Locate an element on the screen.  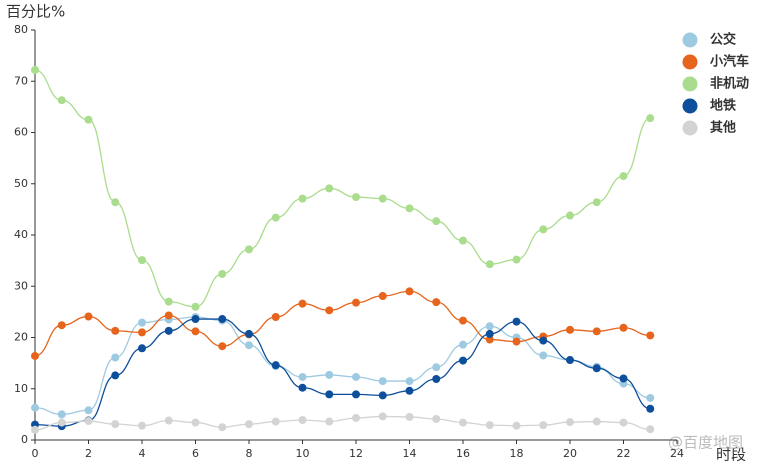
x-tick-label: 14 is located at coordinates (410, 453).